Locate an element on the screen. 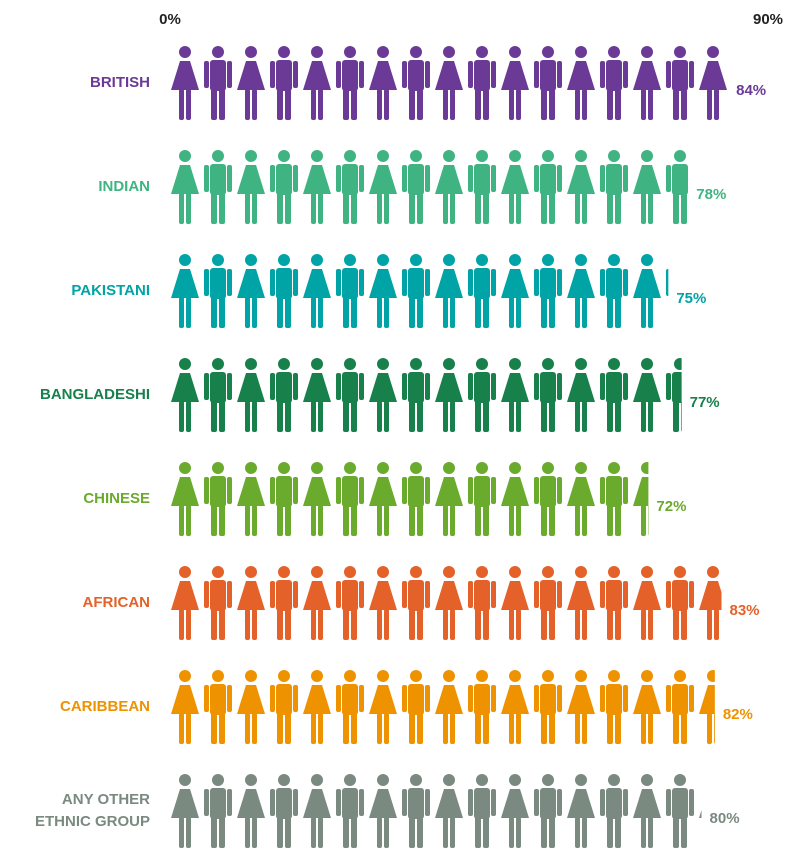 Image resolution: width=790 pixels, height=848 pixels. category-label: CHINESE is located at coordinates (85, 499).